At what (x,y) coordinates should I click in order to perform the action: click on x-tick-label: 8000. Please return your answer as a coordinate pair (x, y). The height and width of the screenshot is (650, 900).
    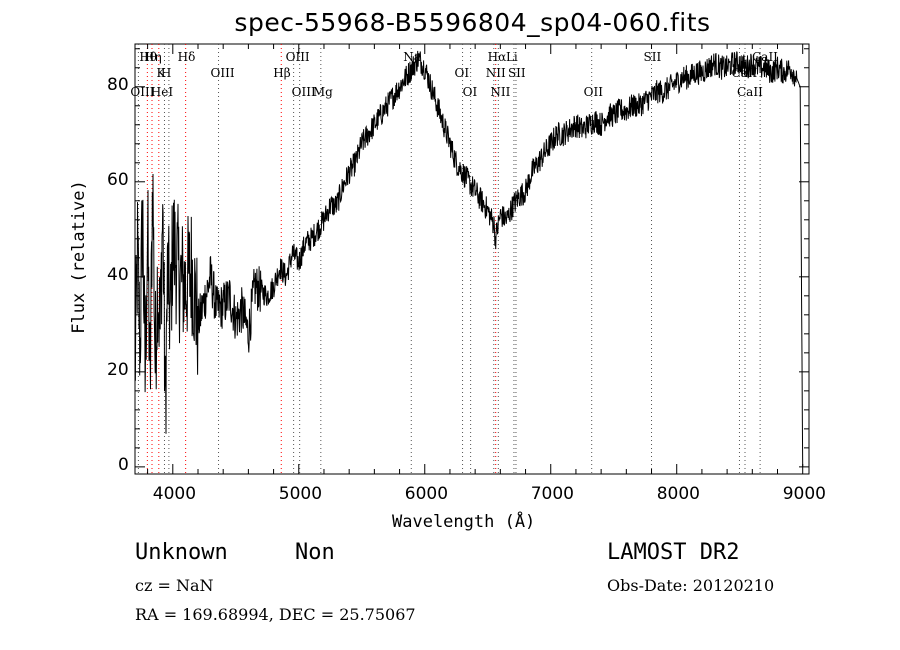
    Looking at the image, I should click on (678, 494).